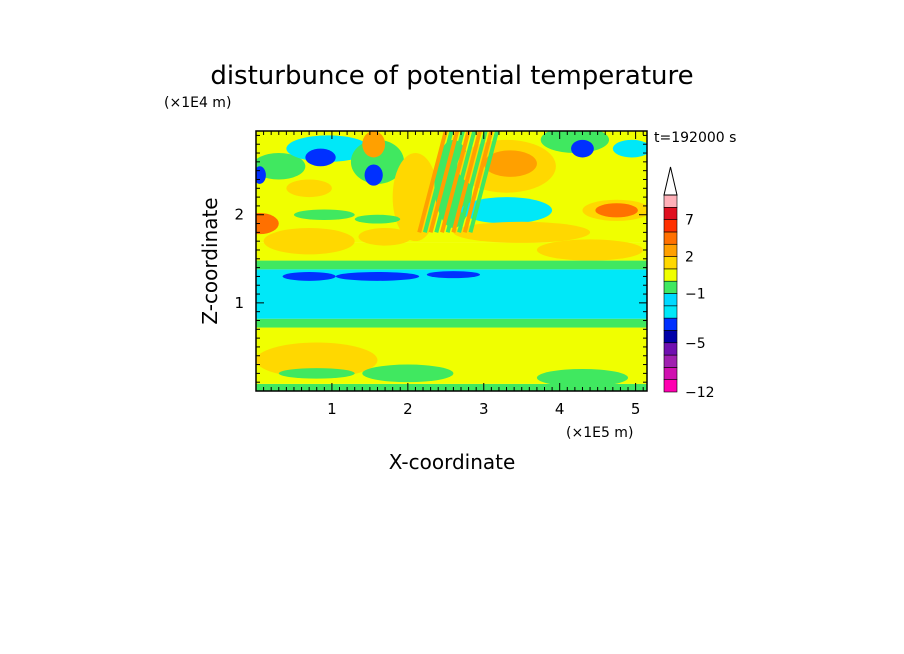 This screenshot has height=654, width=904. I want to click on colorbar-label: −1, so click(695, 295).